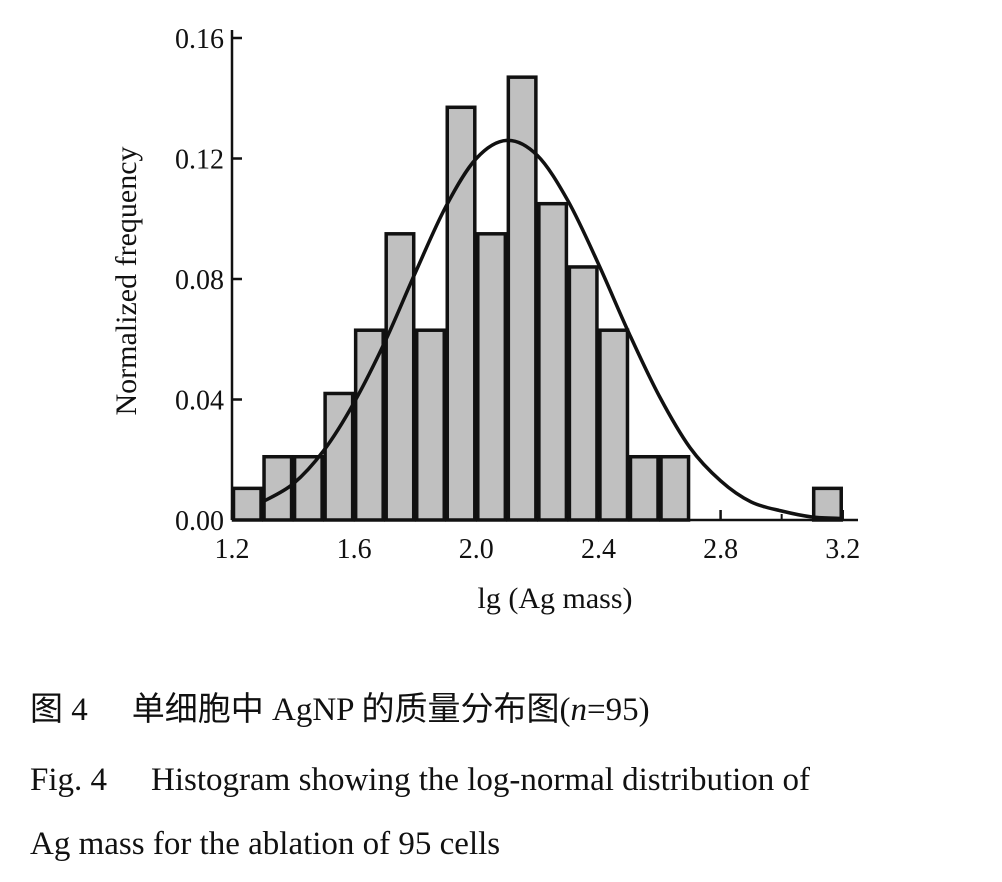  Describe the element at coordinates (598, 549) in the screenshot. I see `x-tick-label: 2.4` at that location.